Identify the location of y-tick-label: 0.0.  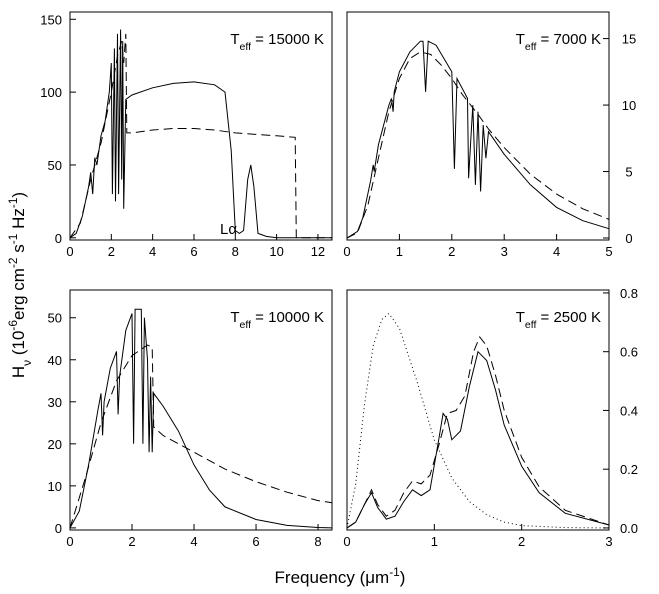
(629, 528).